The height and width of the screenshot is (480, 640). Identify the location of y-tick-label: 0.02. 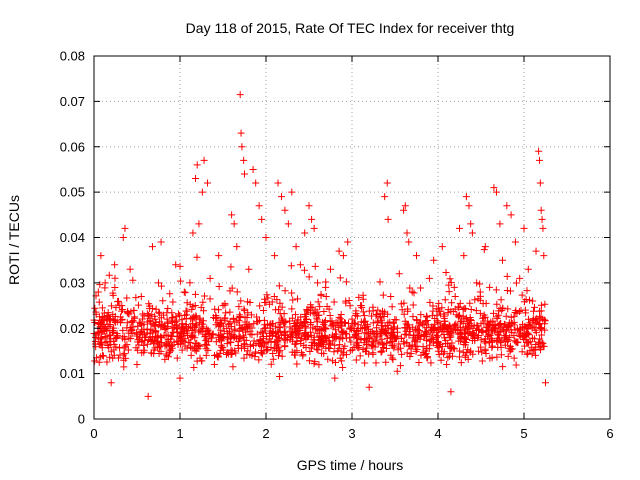
(72, 328).